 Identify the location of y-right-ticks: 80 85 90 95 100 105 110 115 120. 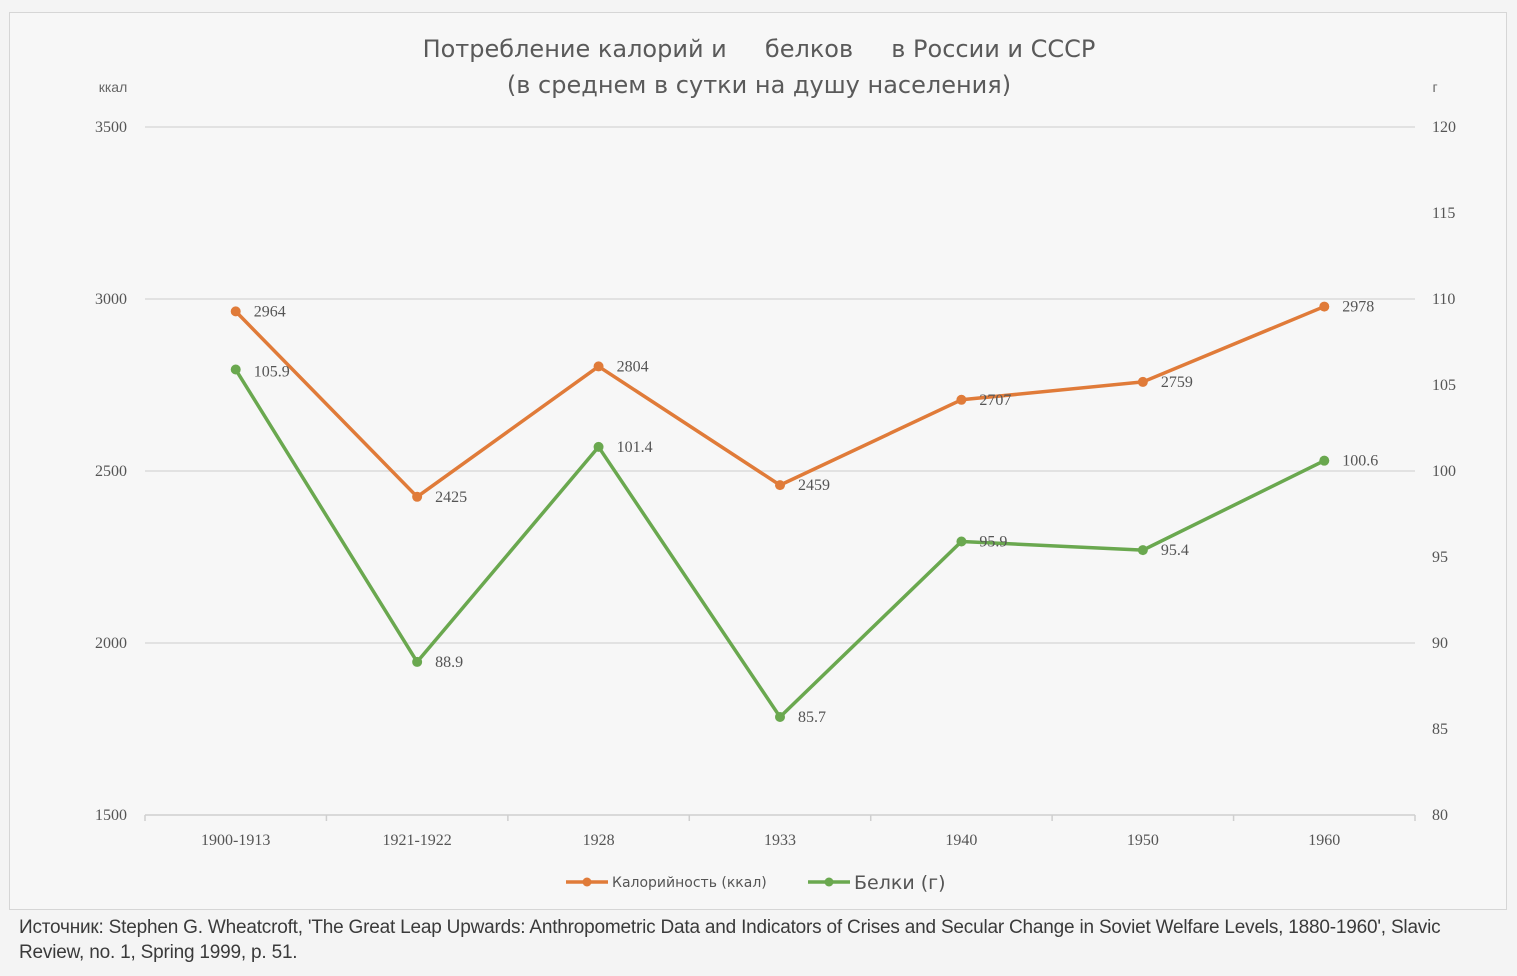
(1444, 471).